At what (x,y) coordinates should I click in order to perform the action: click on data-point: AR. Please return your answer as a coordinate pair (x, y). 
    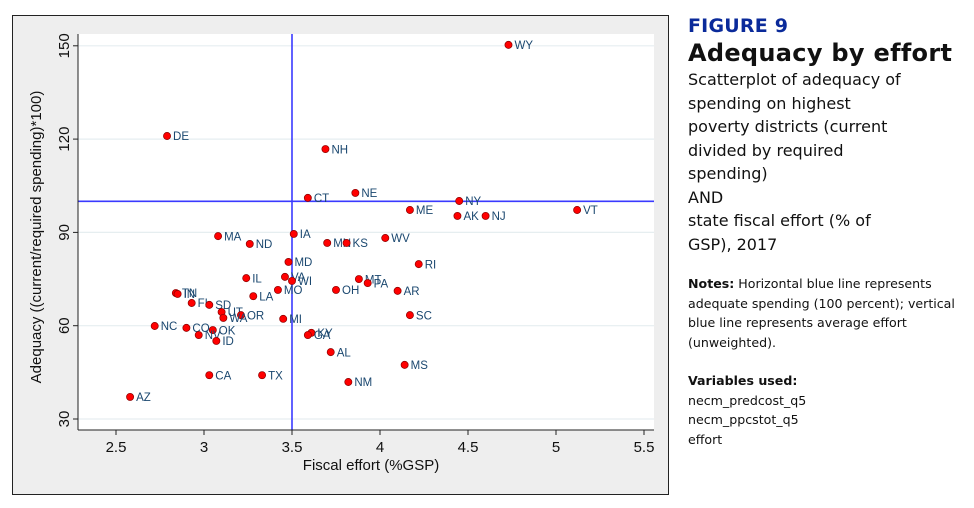
    Looking at the image, I should click on (406, 292).